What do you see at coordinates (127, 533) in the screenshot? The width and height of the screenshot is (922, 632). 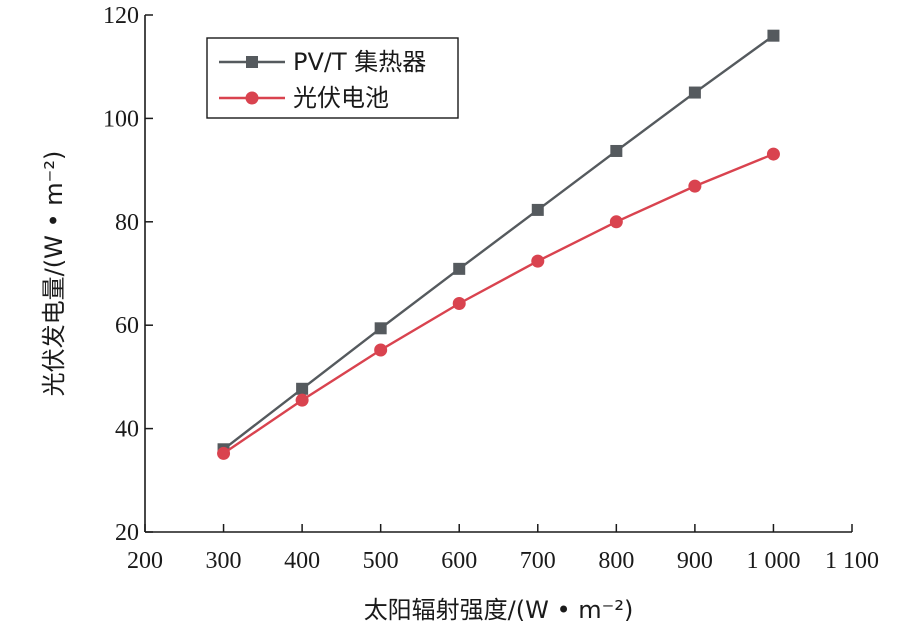 I see `y-tick-label: 20` at bounding box center [127, 533].